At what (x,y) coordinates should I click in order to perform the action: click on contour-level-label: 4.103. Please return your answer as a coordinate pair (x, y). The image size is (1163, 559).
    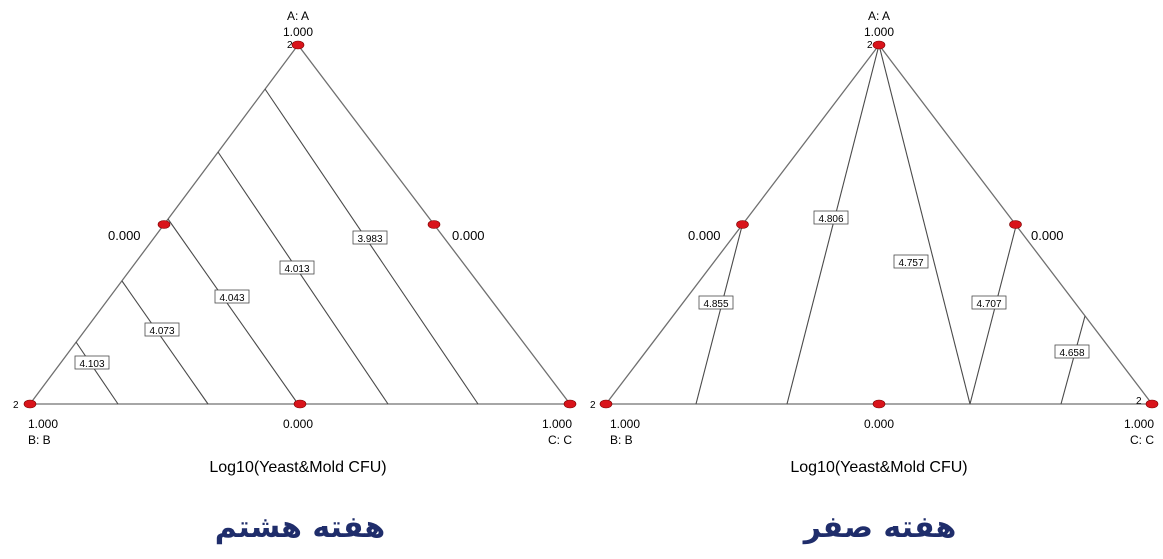
    Looking at the image, I should click on (91, 364).